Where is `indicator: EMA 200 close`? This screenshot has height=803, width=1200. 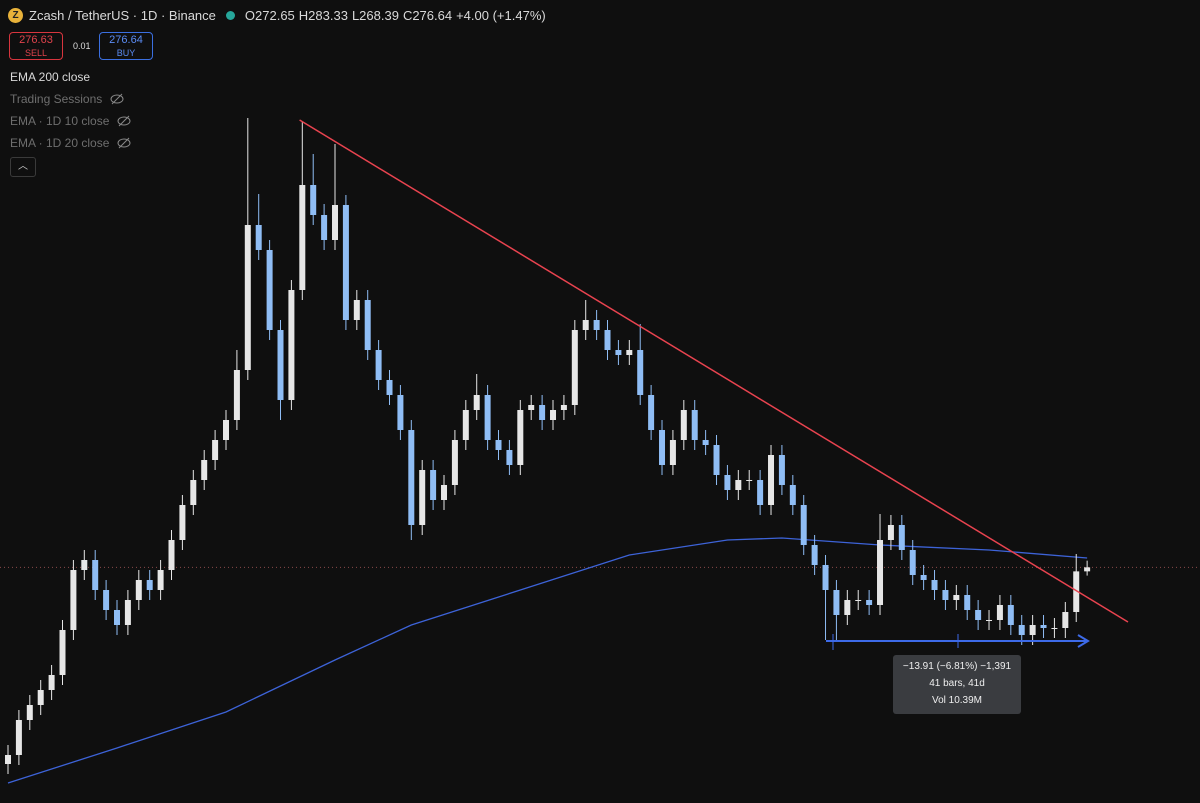 indicator: EMA 200 close is located at coordinates (50, 77).